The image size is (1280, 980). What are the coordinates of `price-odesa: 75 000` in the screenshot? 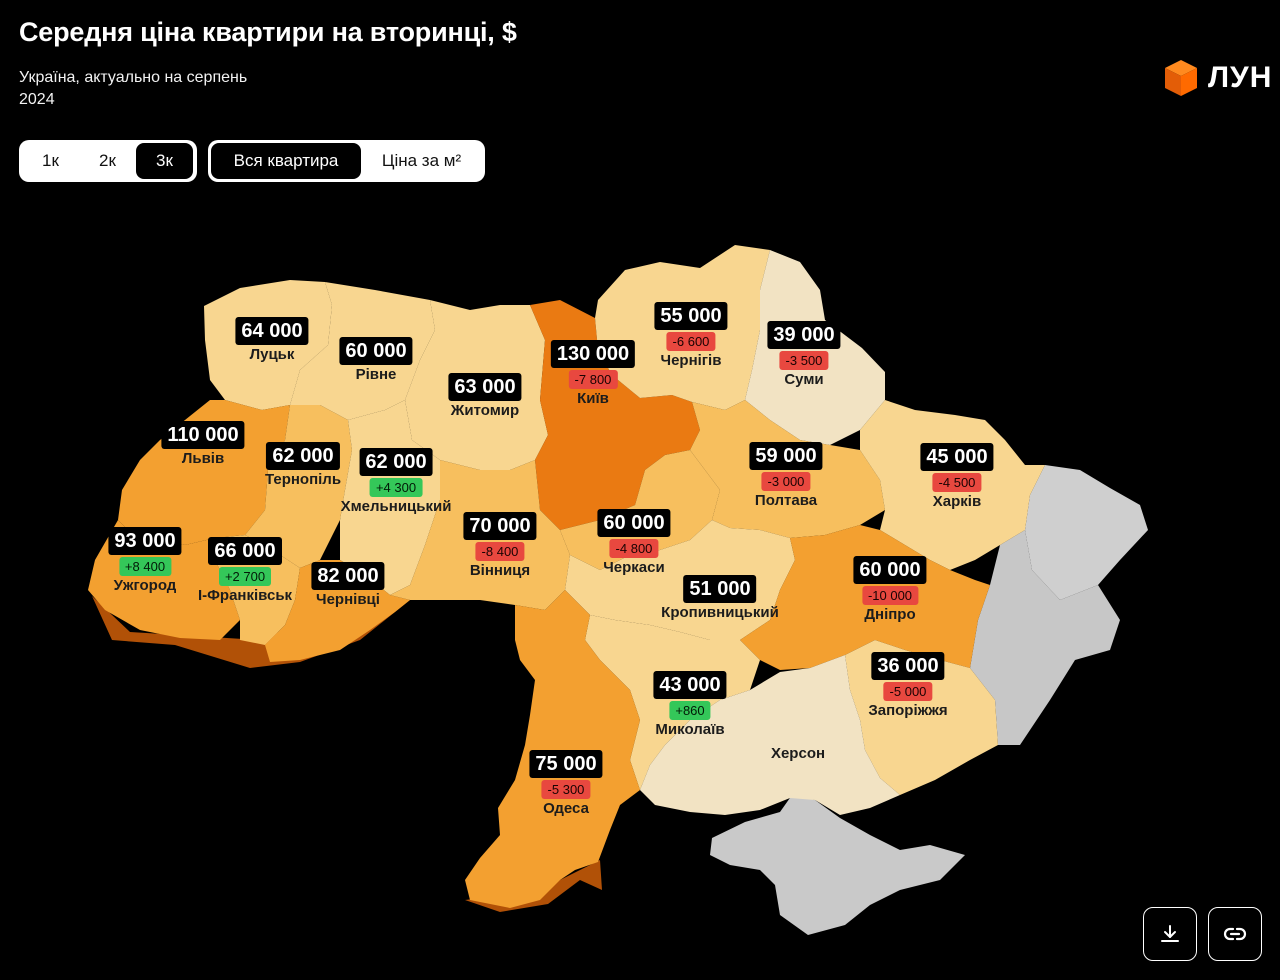 It's located at (566, 764).